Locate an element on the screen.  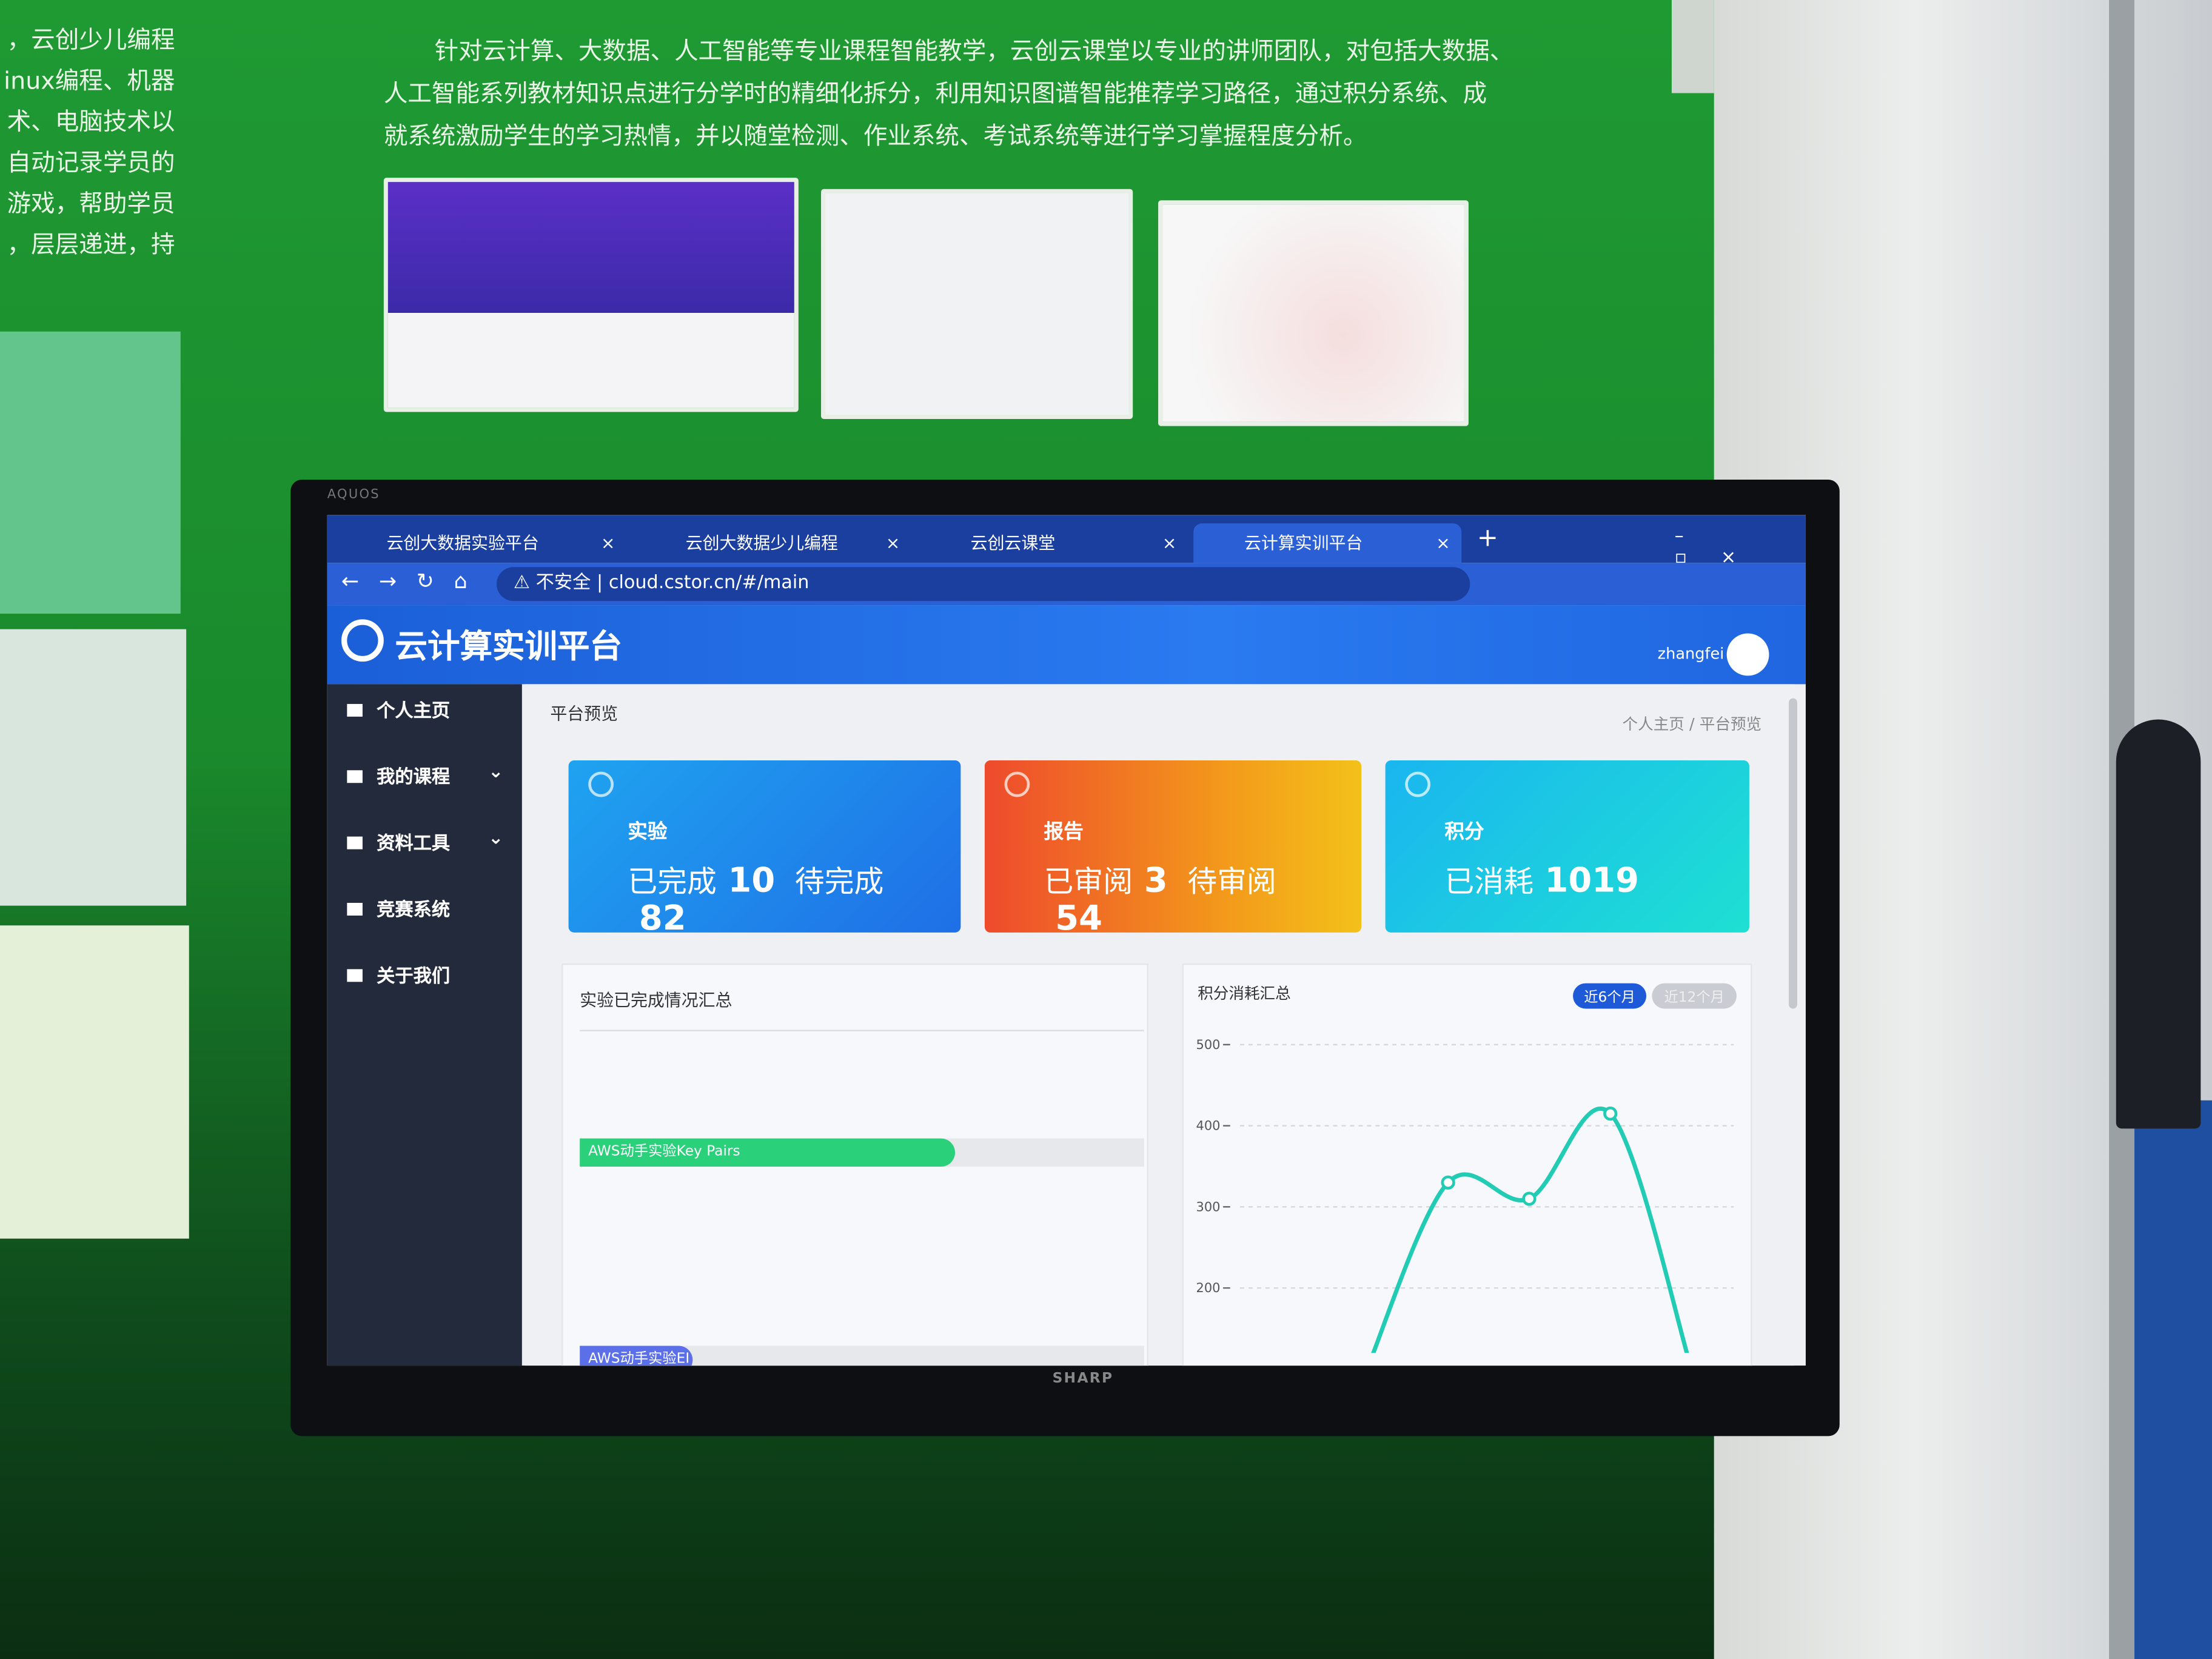
stat-card: 积分已消耗 1019 is located at coordinates (1567, 846).